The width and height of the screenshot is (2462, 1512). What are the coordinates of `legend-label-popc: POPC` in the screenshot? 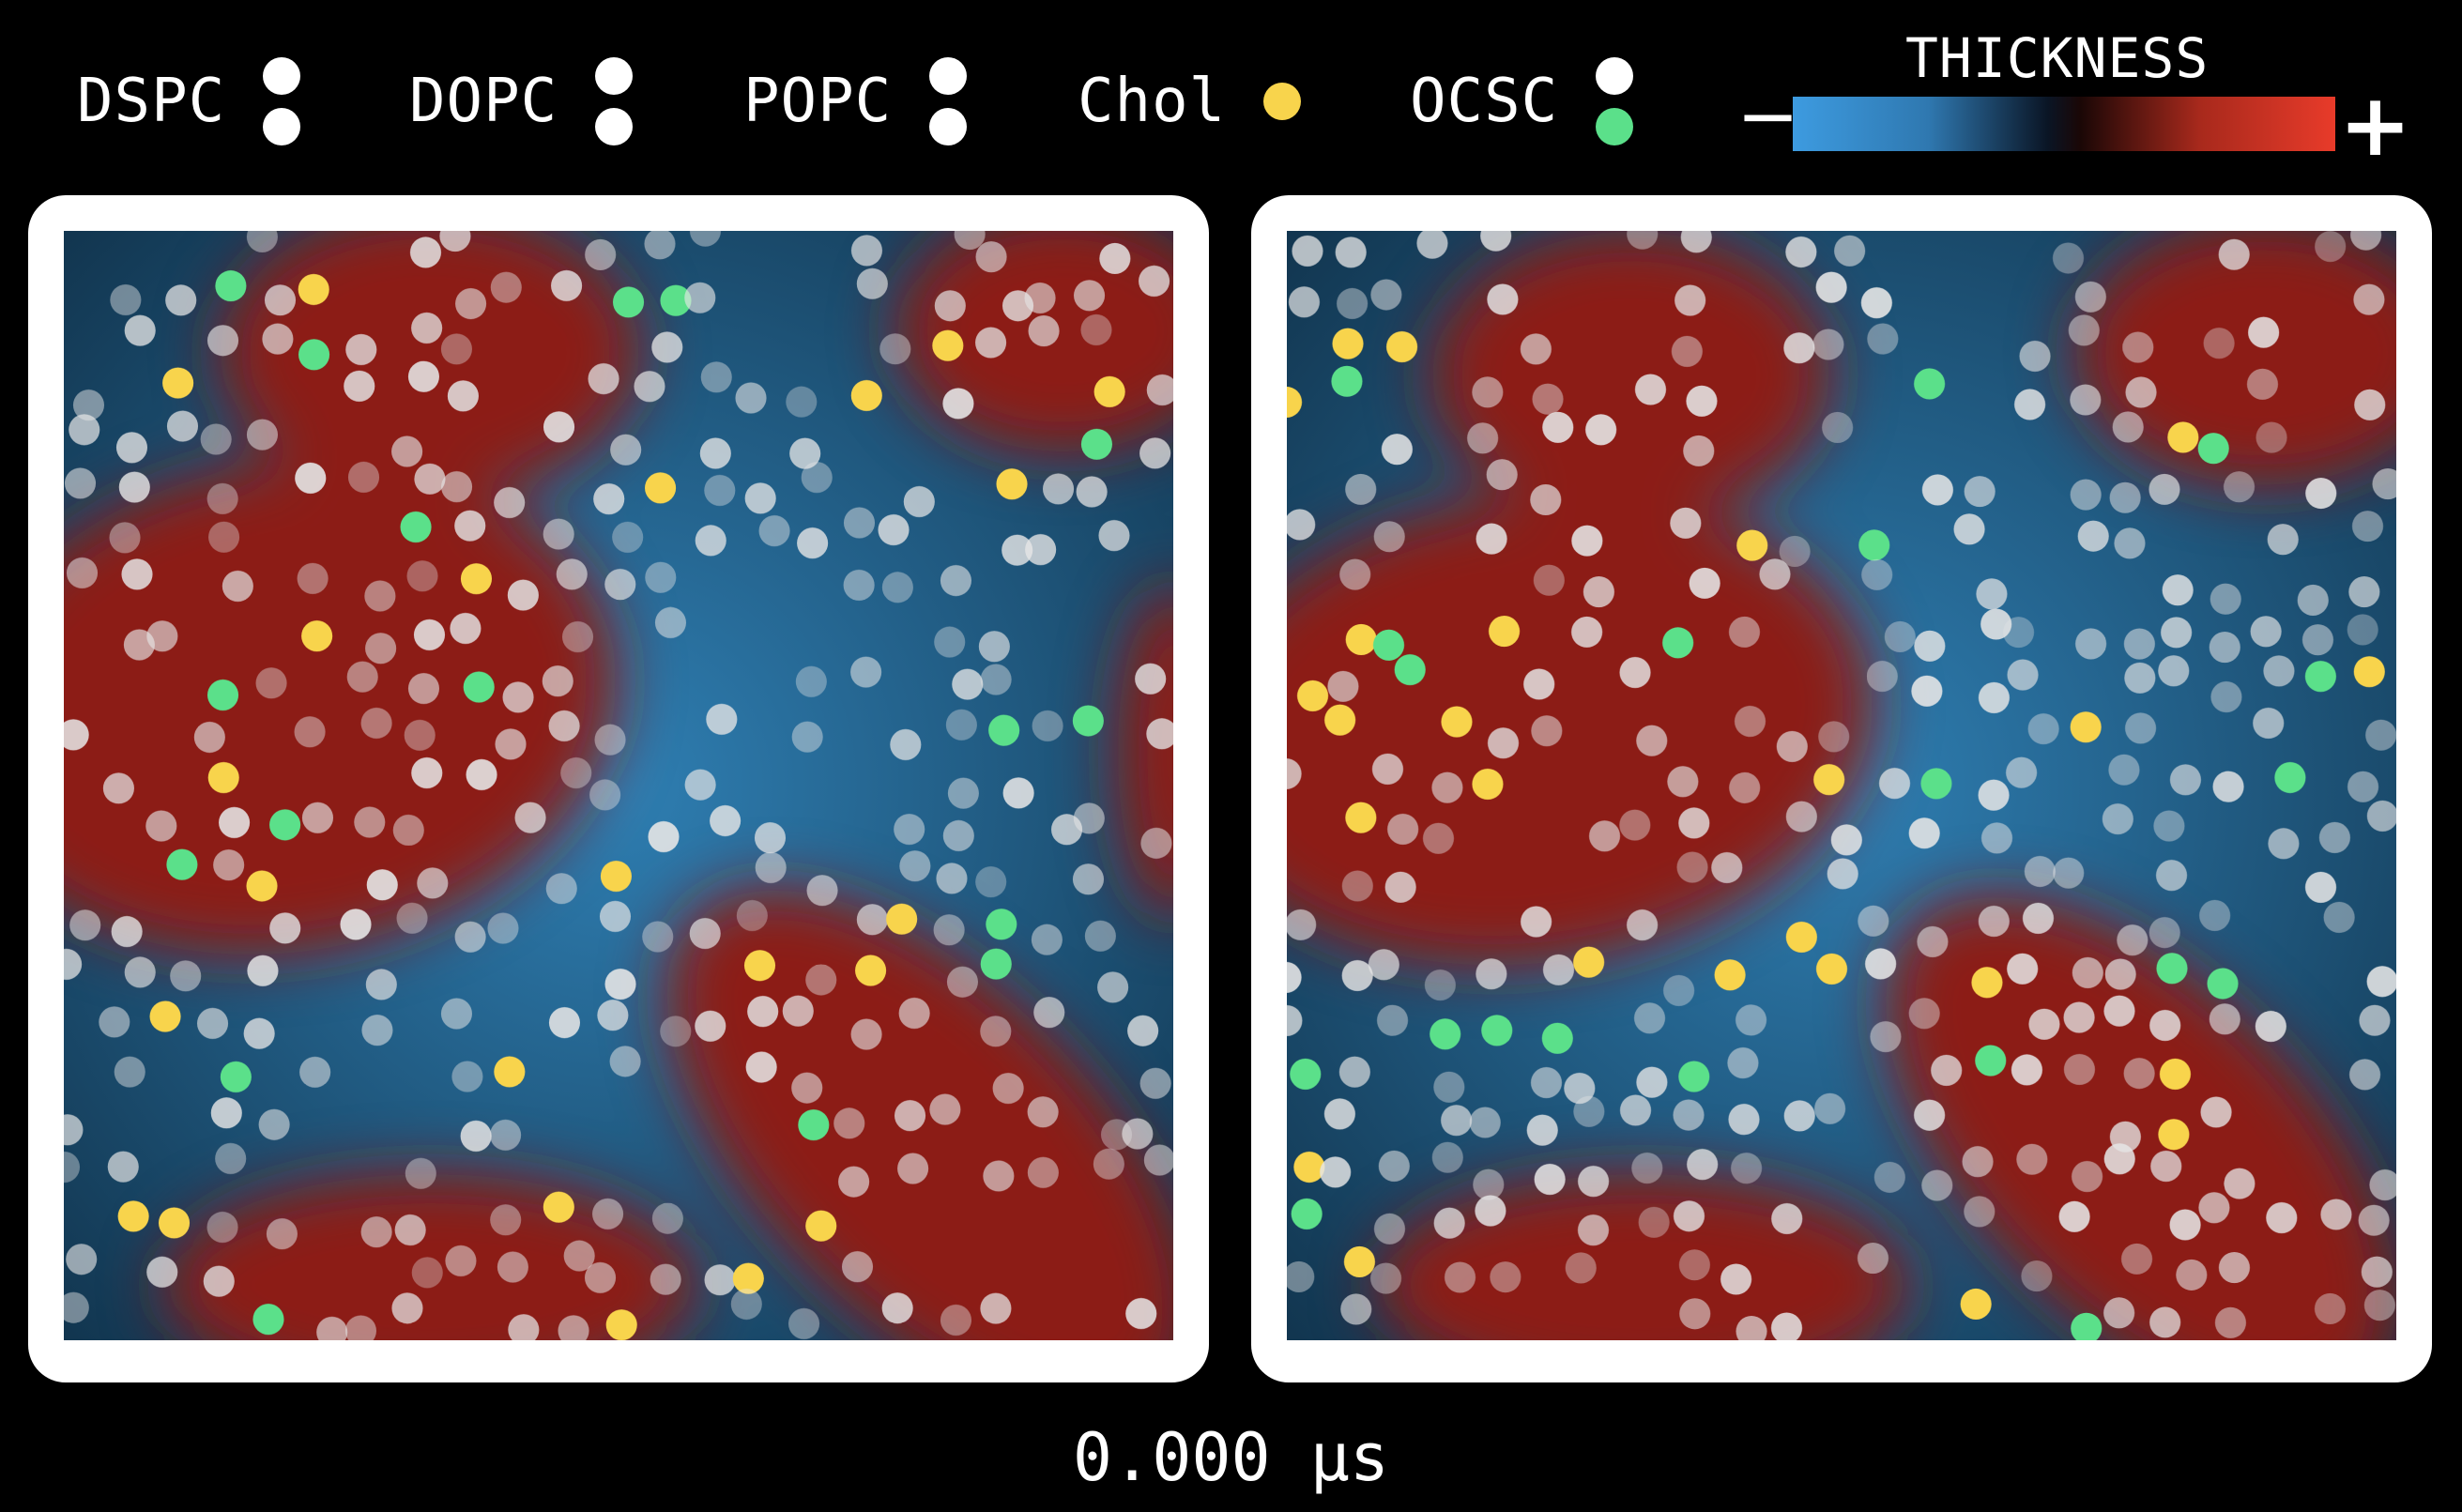 It's located at (818, 101).